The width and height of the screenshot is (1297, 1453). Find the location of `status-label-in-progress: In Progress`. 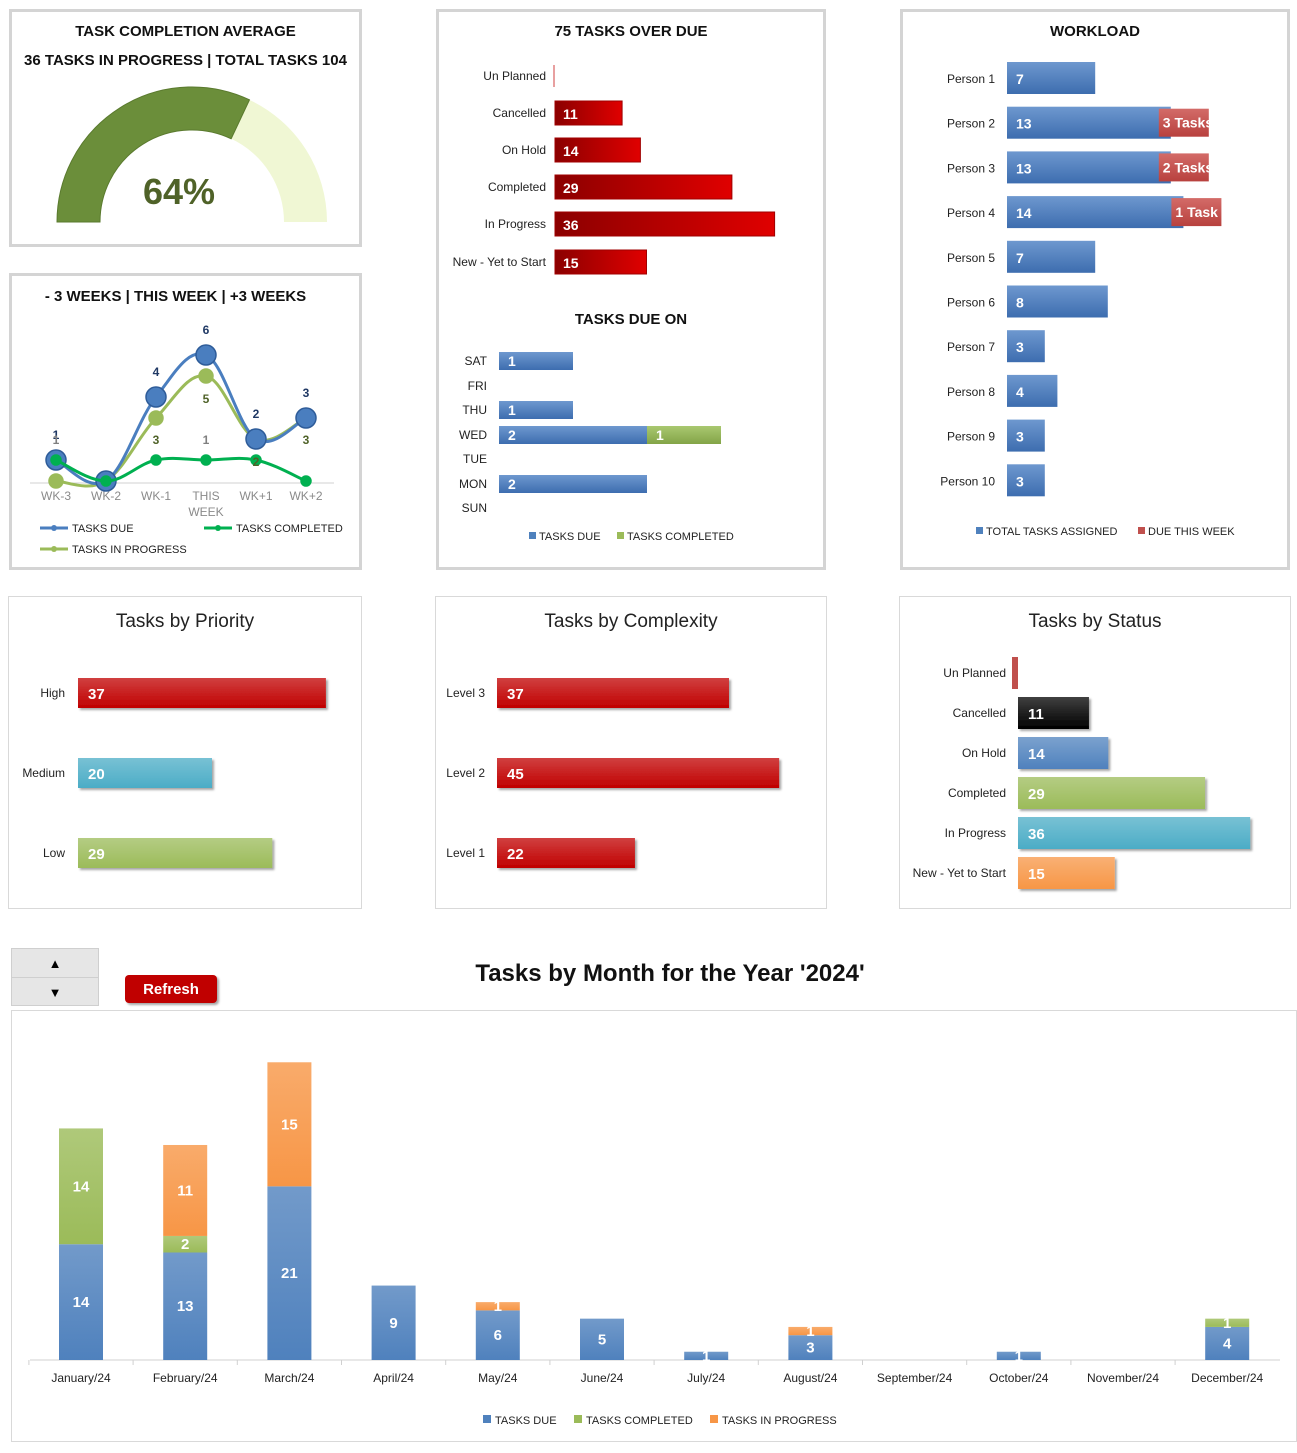

status-label-in-progress: In Progress is located at coordinates (975, 833).